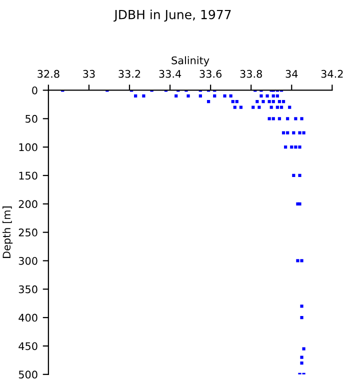 This screenshot has width=346, height=384. What do you see at coordinates (32, 118) in the screenshot?
I see `y-tick-label: 50` at bounding box center [32, 118].